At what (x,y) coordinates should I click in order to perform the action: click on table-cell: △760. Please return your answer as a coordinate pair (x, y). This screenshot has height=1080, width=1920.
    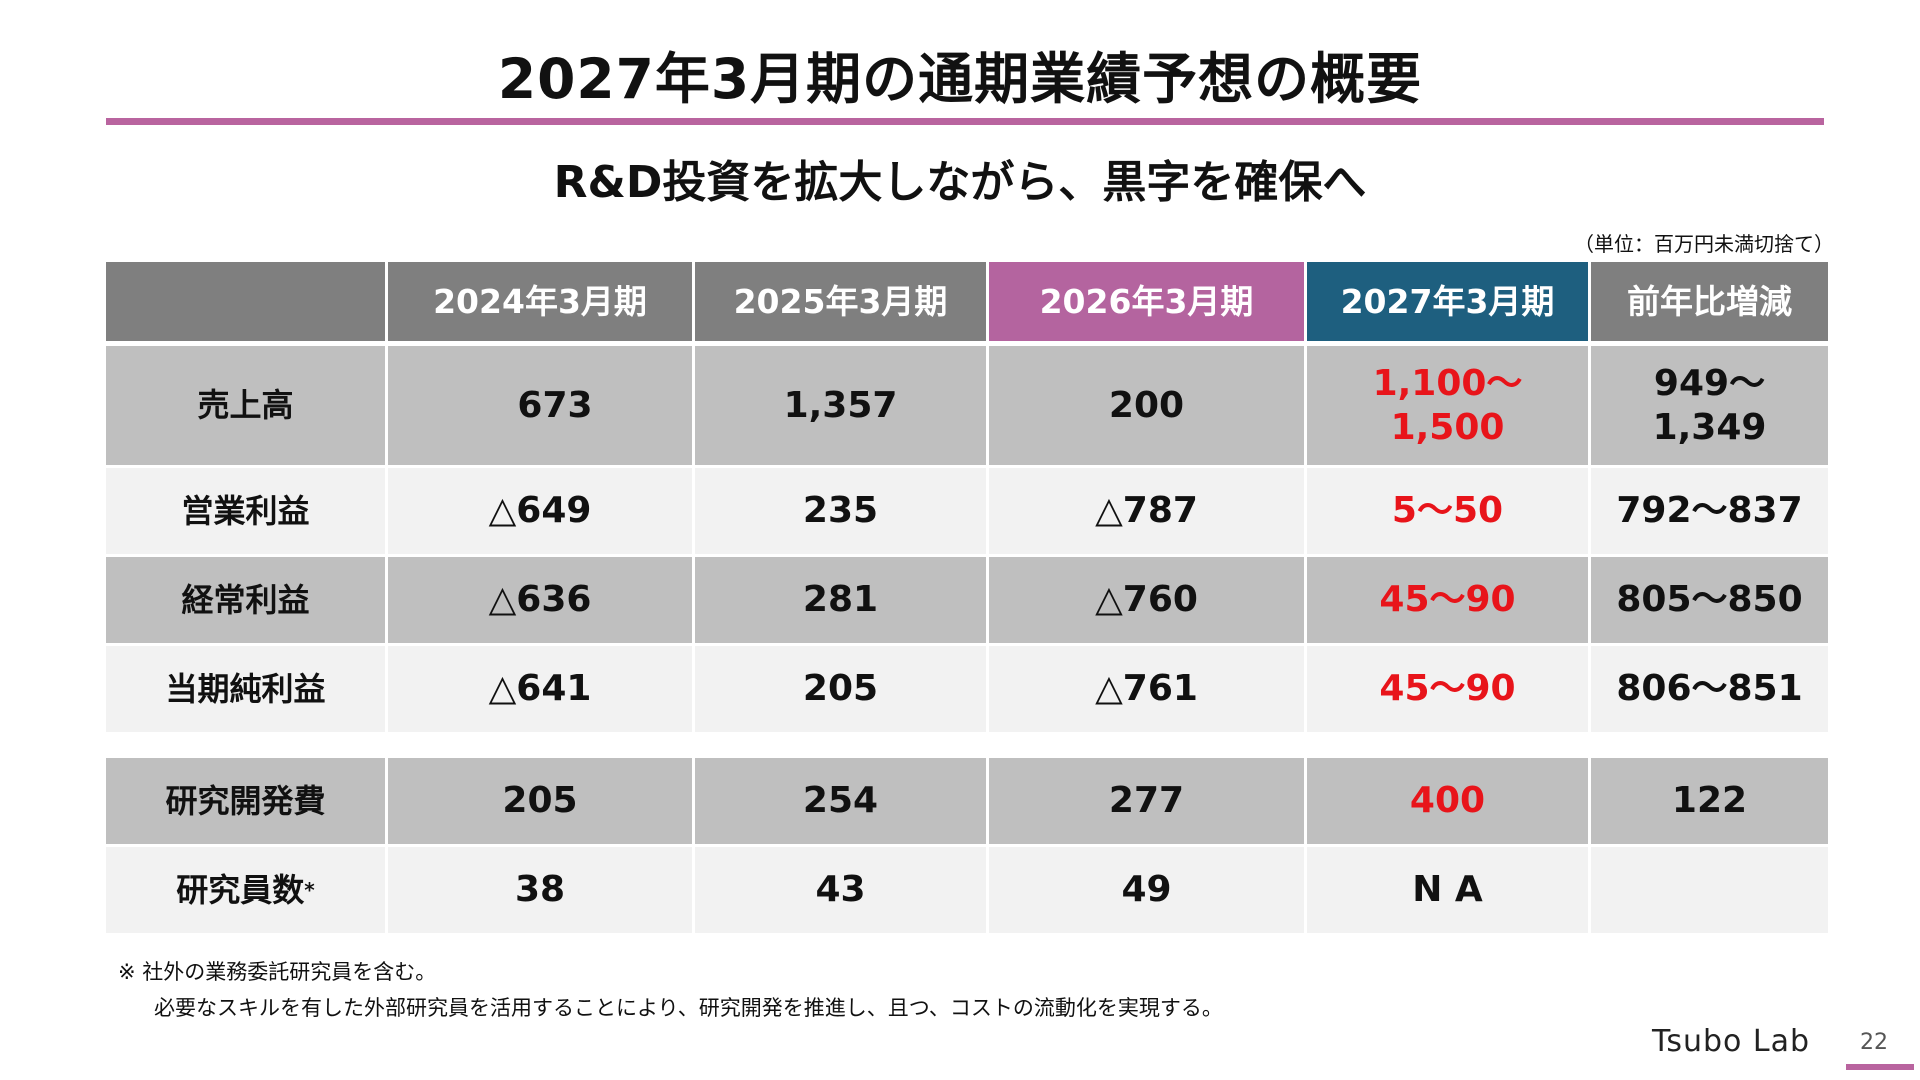
    Looking at the image, I should click on (1148, 600).